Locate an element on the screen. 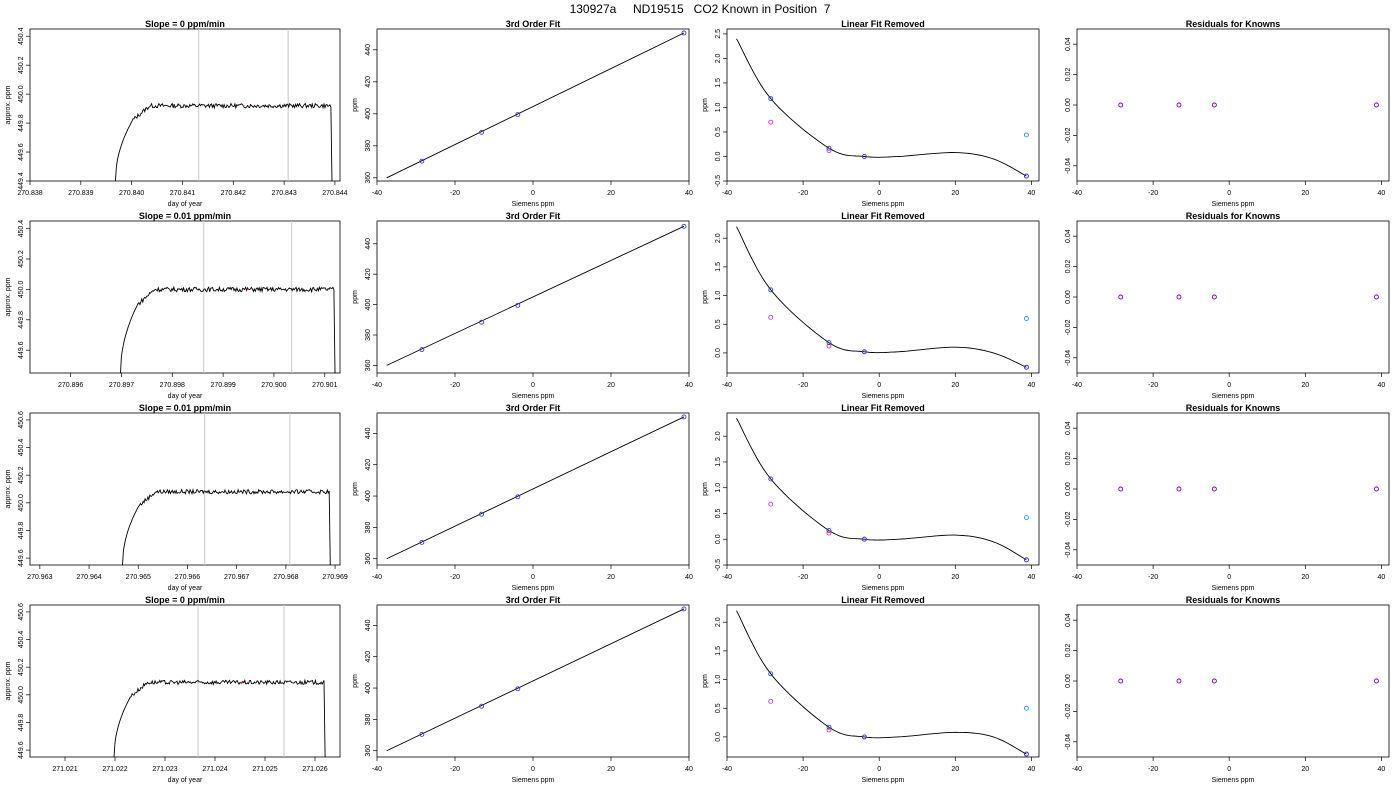  y-tick-label: 450.0 is located at coordinates (21, 290).